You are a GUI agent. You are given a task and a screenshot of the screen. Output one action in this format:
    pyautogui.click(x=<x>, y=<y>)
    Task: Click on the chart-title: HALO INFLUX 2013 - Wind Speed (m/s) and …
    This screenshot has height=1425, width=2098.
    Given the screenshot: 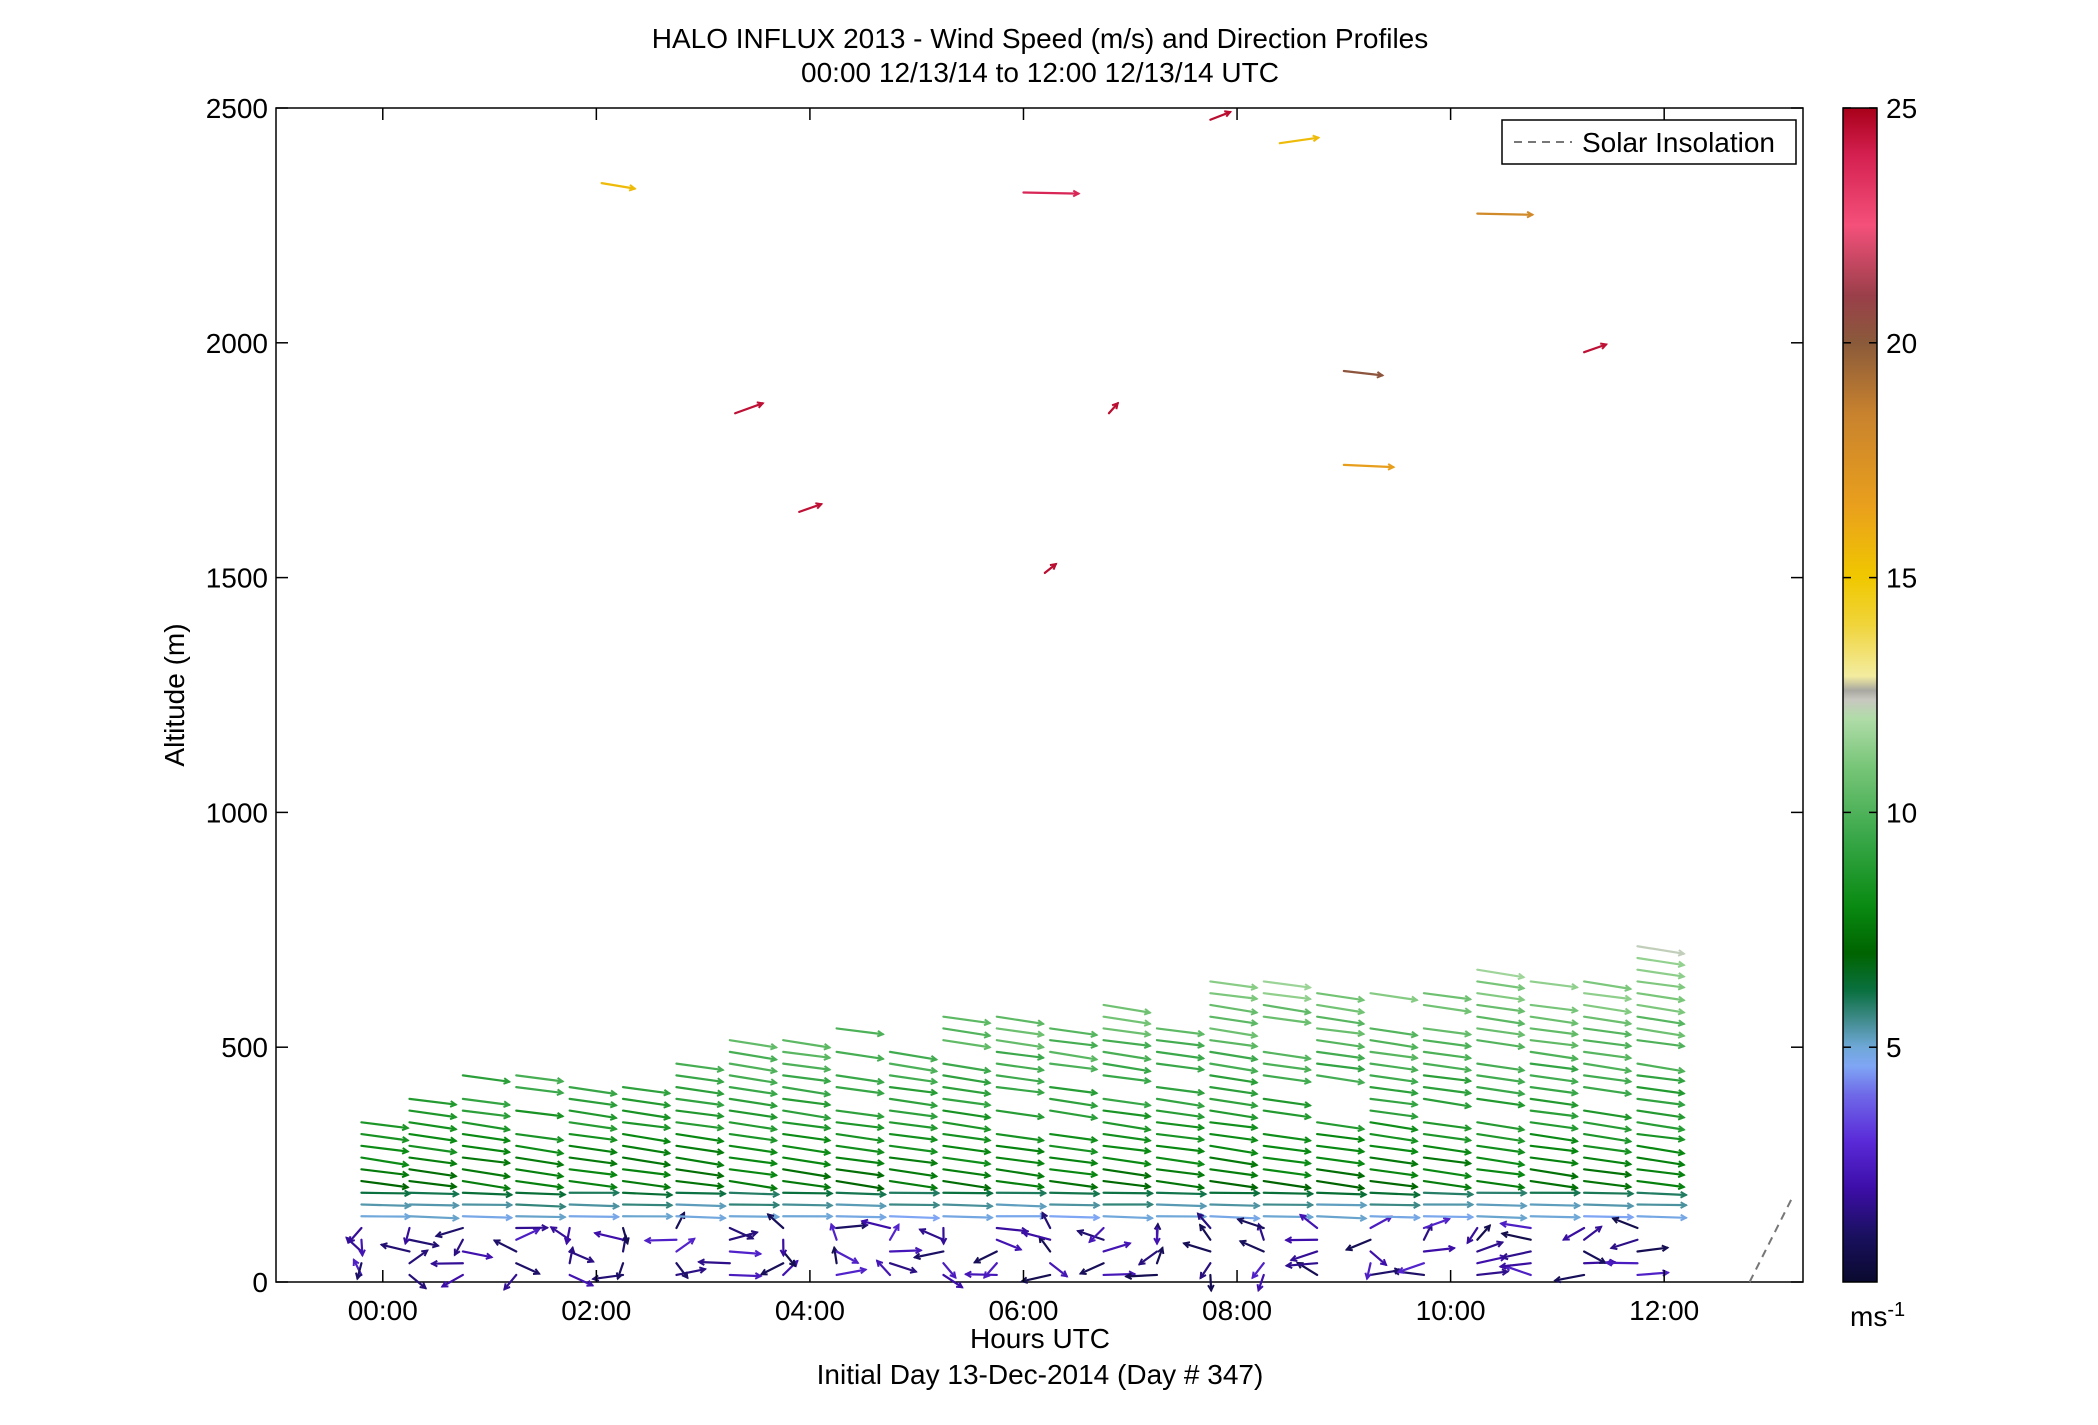 What is the action you would take?
    pyautogui.click(x=1040, y=38)
    